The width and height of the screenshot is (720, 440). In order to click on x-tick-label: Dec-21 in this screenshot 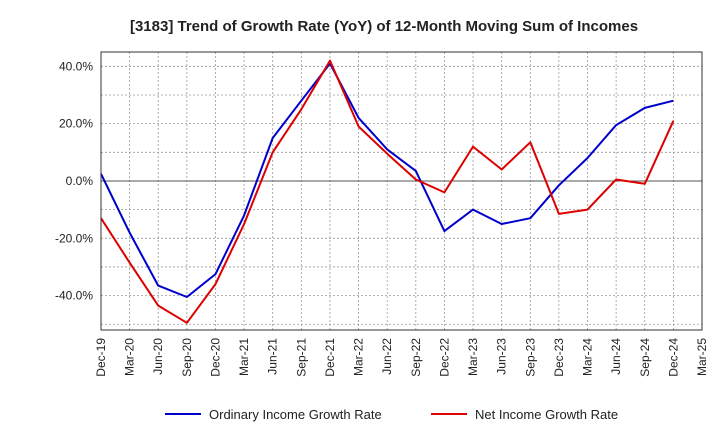, I will do `click(330, 357)`.